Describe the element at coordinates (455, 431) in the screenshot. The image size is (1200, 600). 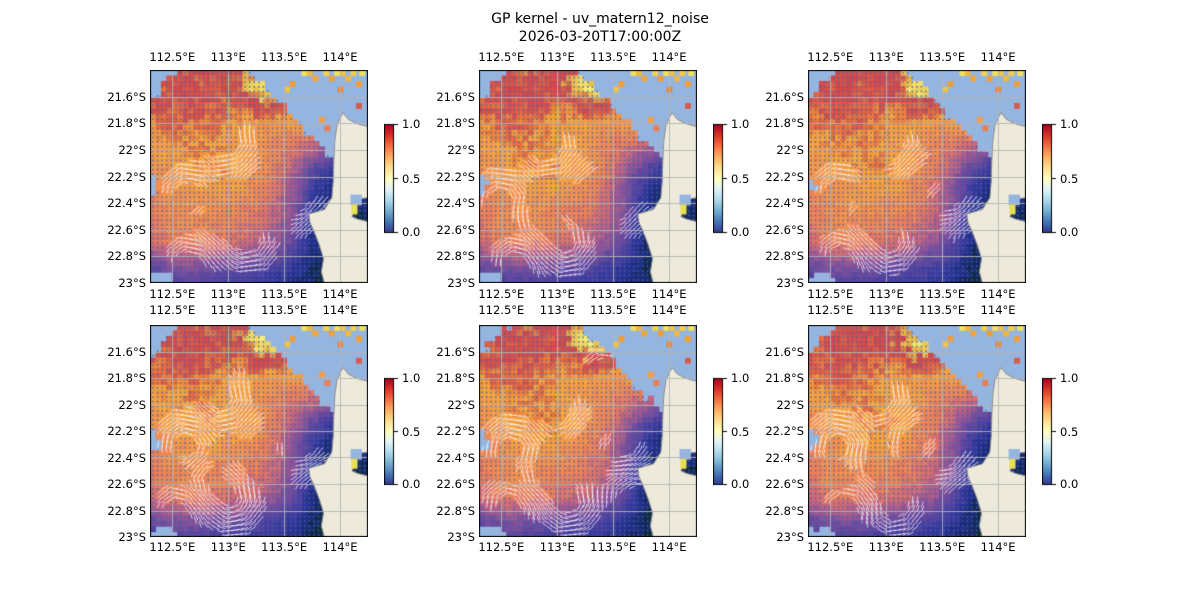
I see `lat-tick-label-row2-col2: 22.2°S` at that location.